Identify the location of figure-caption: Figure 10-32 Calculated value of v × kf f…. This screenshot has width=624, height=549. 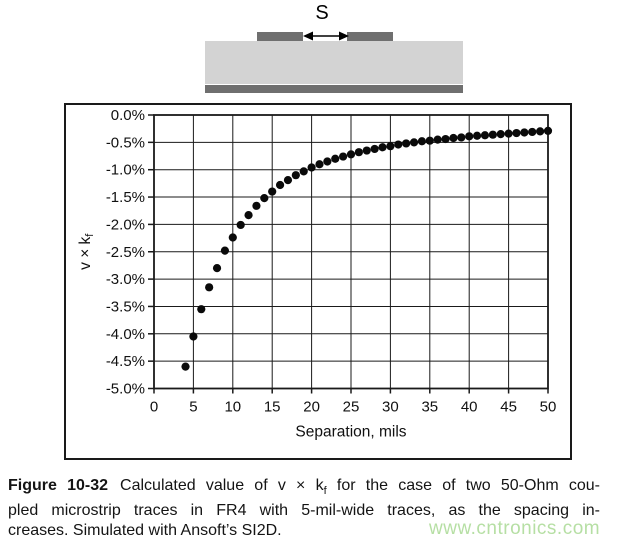
(304, 508).